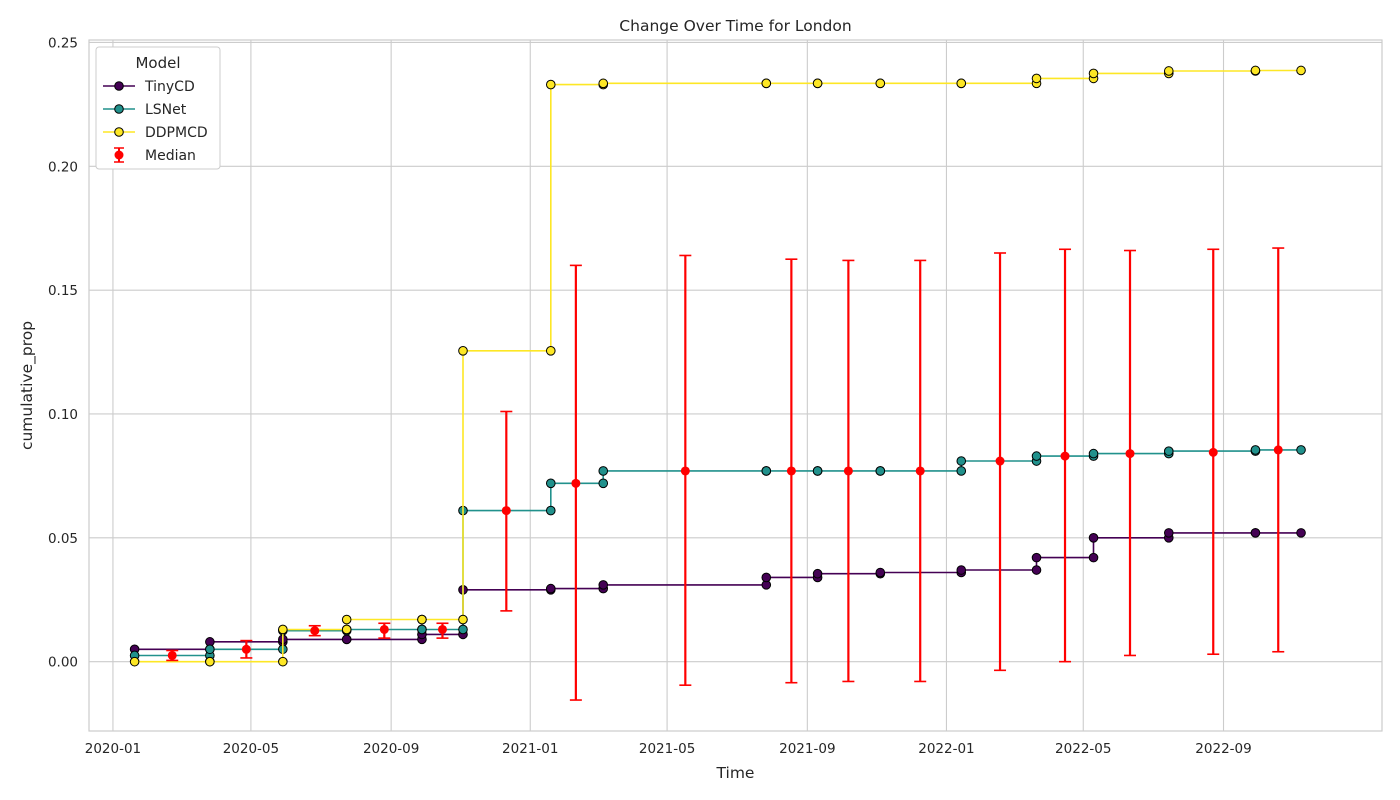 This screenshot has width=1400, height=800. What do you see at coordinates (155, 121) in the screenshot?
I see `legend-items: TinyCD LSNet DDPMCD Median` at bounding box center [155, 121].